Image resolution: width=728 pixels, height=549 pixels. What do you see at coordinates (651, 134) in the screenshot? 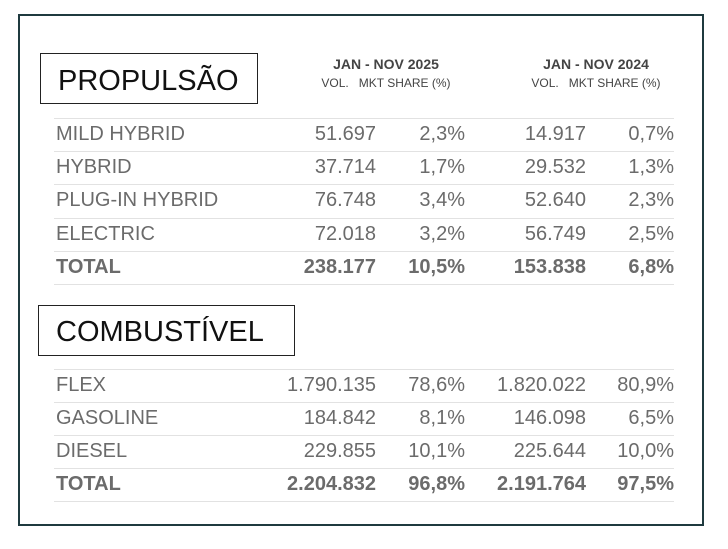
I see `share-2024: 0,7%` at bounding box center [651, 134].